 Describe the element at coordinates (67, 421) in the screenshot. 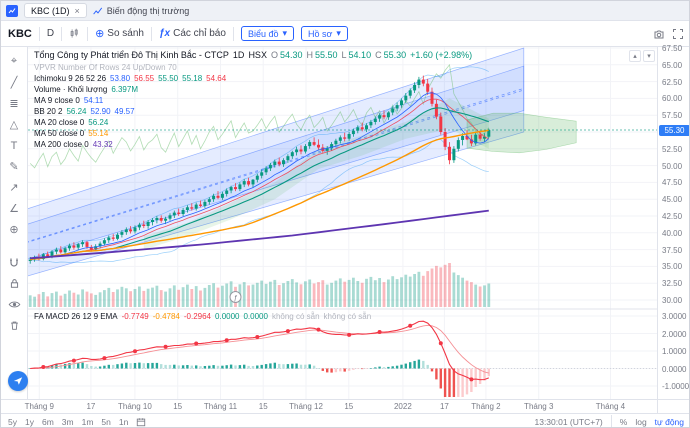

I see `range-3m: 3m` at that location.